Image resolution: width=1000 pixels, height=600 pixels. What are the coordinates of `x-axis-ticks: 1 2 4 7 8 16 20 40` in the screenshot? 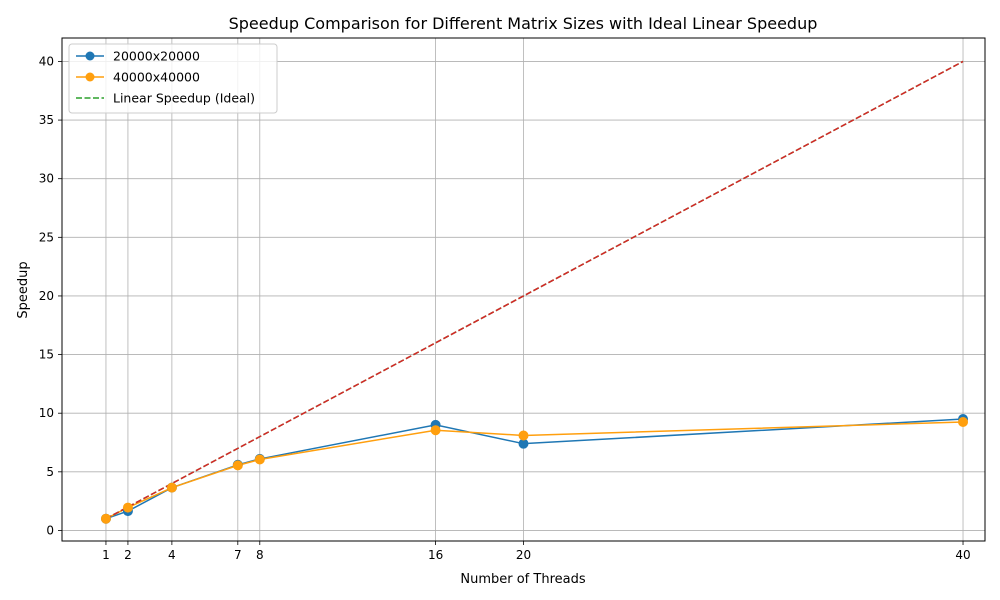 It's located at (536, 551).